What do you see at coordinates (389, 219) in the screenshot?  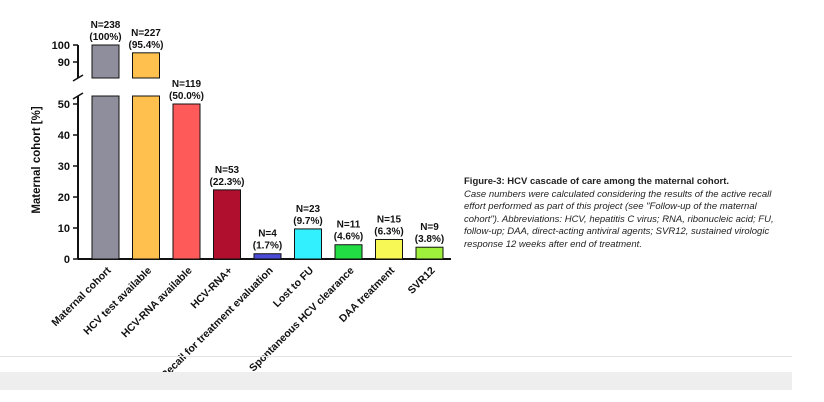 I see `bar-count-label: N=15` at bounding box center [389, 219].